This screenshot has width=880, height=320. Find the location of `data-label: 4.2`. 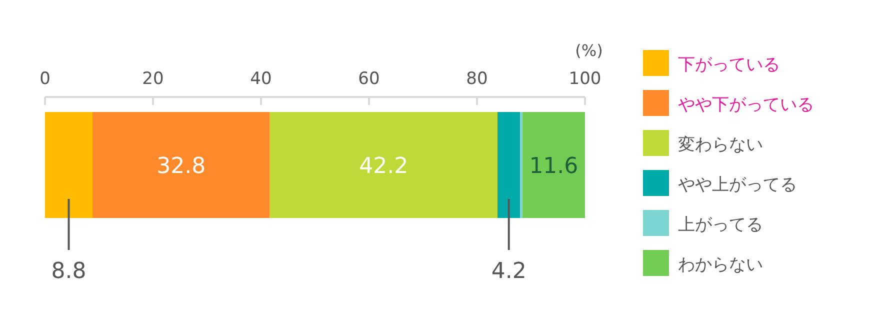

data-label: 4.2 is located at coordinates (508, 271).